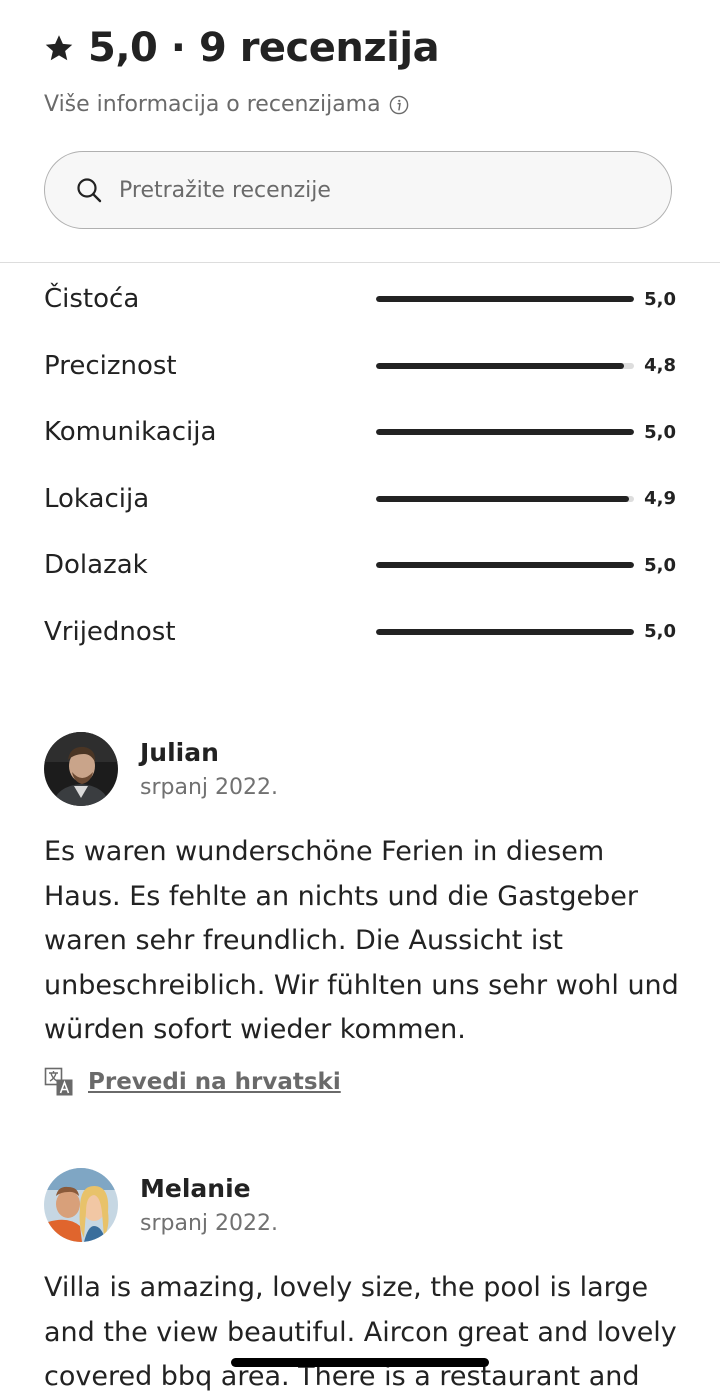 The image size is (720, 1400). I want to click on reviewer-name: Melanie, so click(195, 1188).